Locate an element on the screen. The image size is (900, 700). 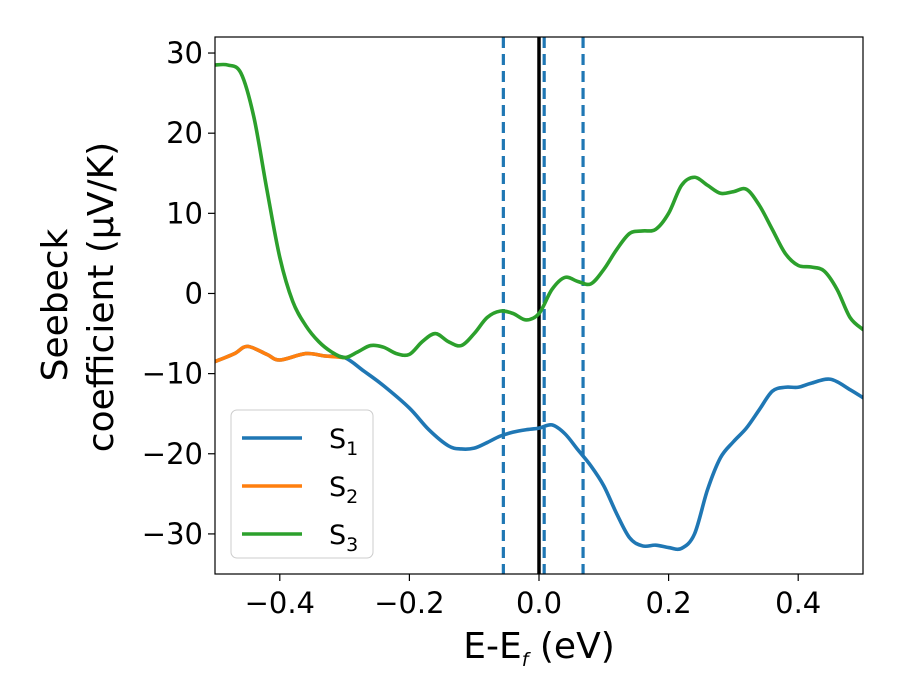
x-axis-label: E-Ef (eV) is located at coordinates (539, 648).